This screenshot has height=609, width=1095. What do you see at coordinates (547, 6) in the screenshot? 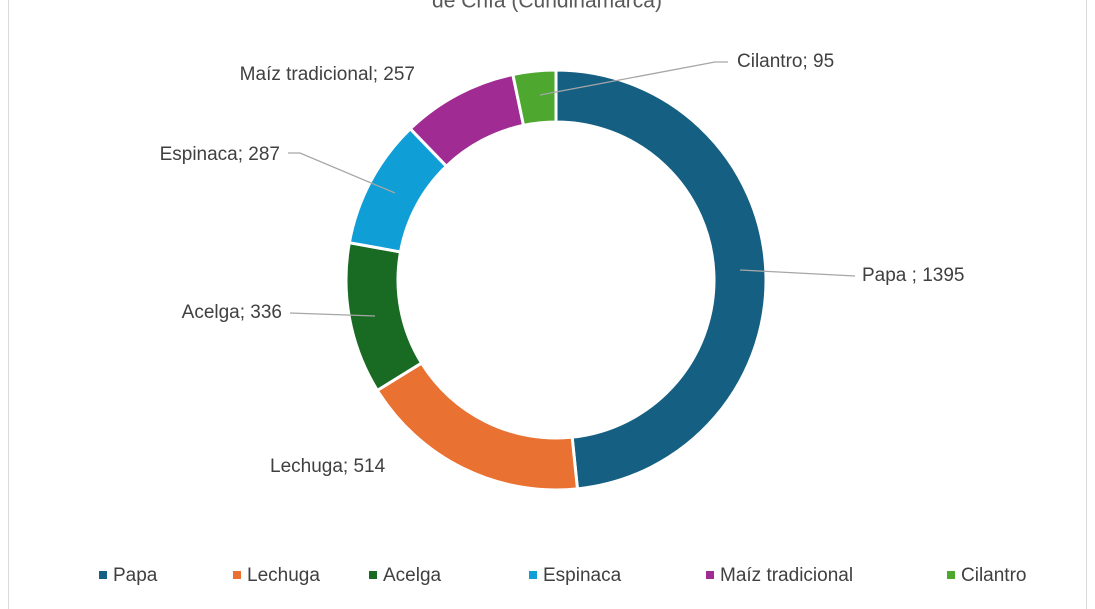
I see `chart-title: de Chía (Cundinamarca)` at bounding box center [547, 6].